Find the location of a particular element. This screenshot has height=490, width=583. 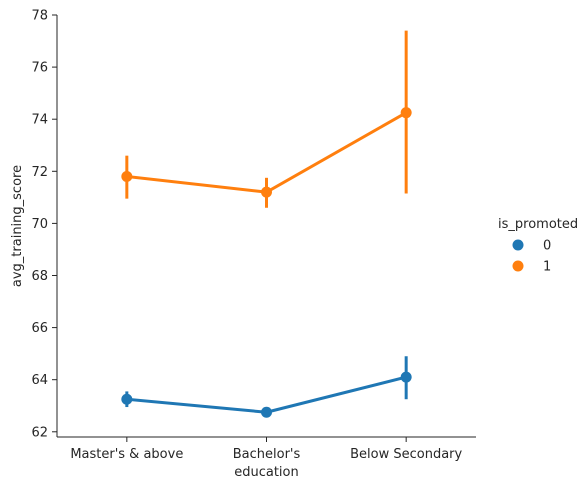

y-tick-label: 74 is located at coordinates (39, 120).